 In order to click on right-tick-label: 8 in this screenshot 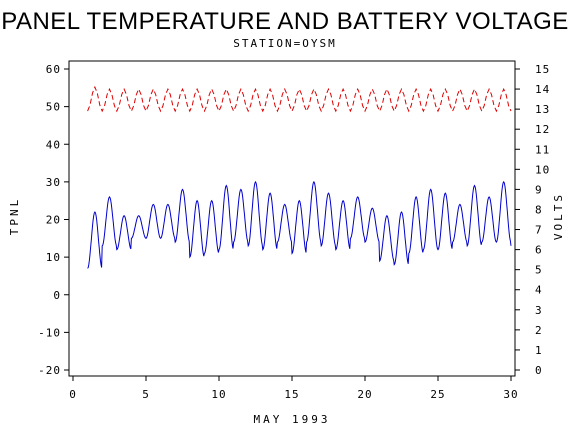, I will do `click(539, 209)`.